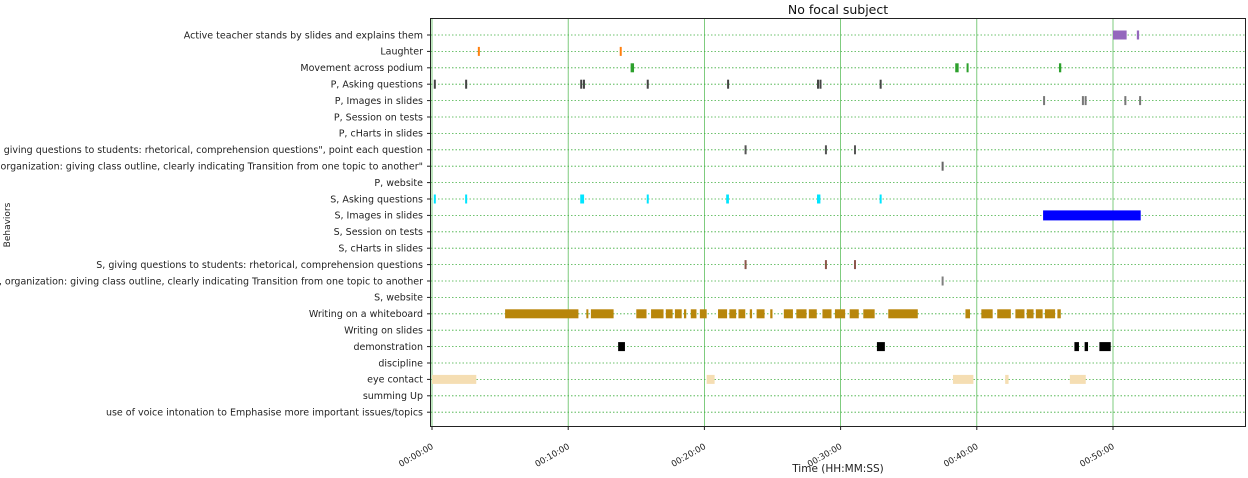 The width and height of the screenshot is (1248, 478). What do you see at coordinates (383, 331) in the screenshot?
I see `category-label: Writing on slides` at bounding box center [383, 331].